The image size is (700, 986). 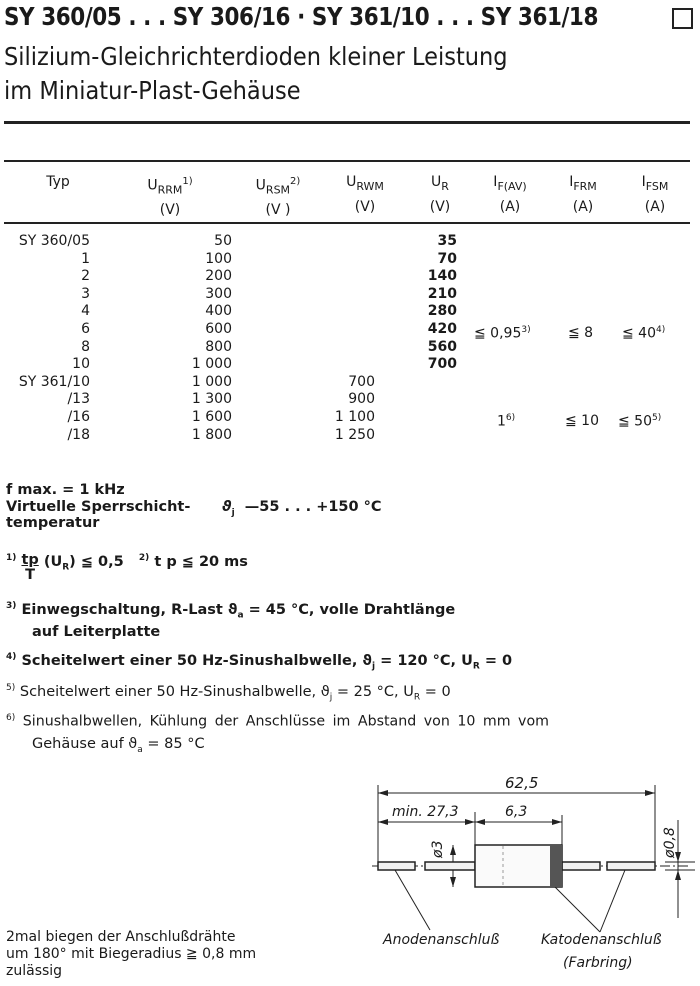 What do you see at coordinates (347, 161) in the screenshot?
I see `table-top-rule` at bounding box center [347, 161].